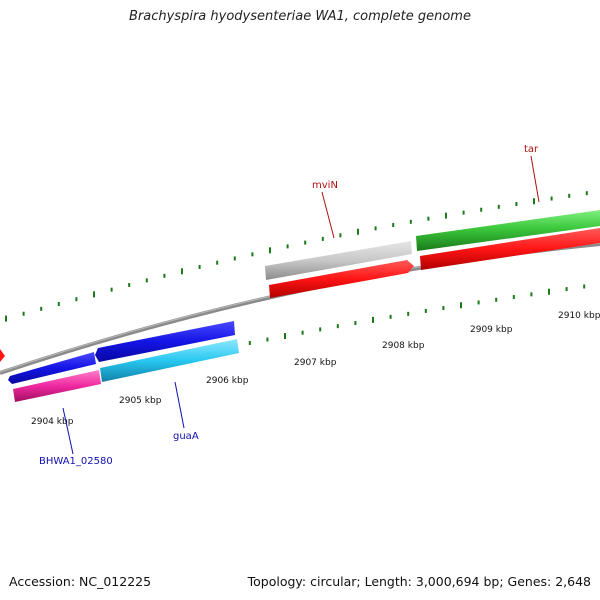 This screenshot has width=600, height=600. What do you see at coordinates (535, 179) in the screenshot?
I see `leader-line-tar` at bounding box center [535, 179].